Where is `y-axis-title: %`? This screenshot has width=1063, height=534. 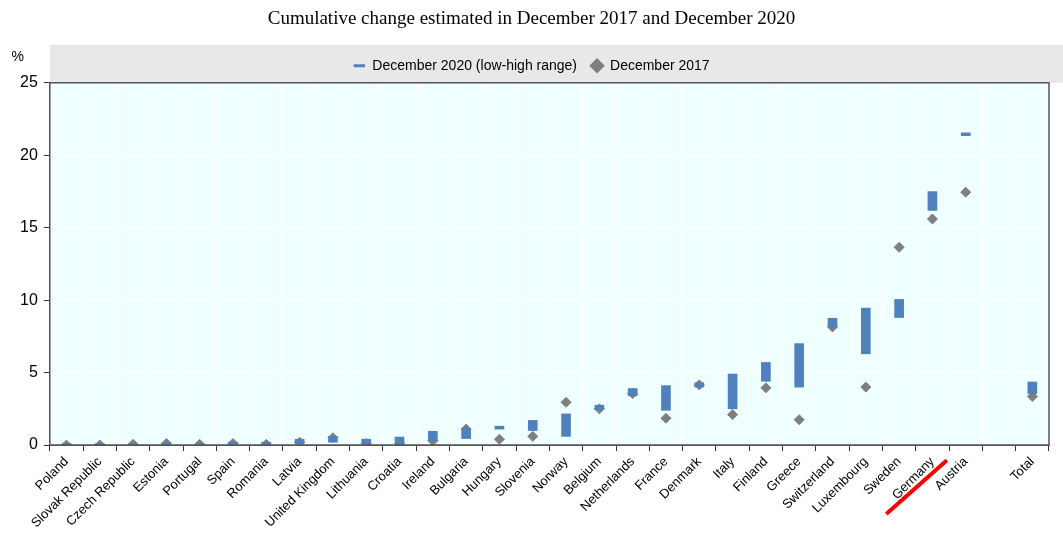 y-axis-title: % is located at coordinates (18, 55).